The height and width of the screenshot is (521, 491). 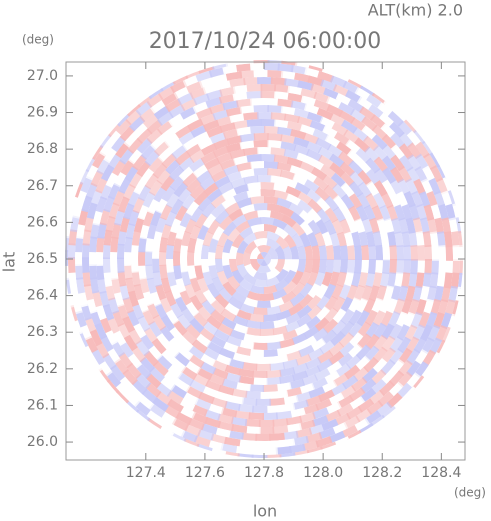 I want to click on x-axis-label: lon, so click(x=265, y=511).